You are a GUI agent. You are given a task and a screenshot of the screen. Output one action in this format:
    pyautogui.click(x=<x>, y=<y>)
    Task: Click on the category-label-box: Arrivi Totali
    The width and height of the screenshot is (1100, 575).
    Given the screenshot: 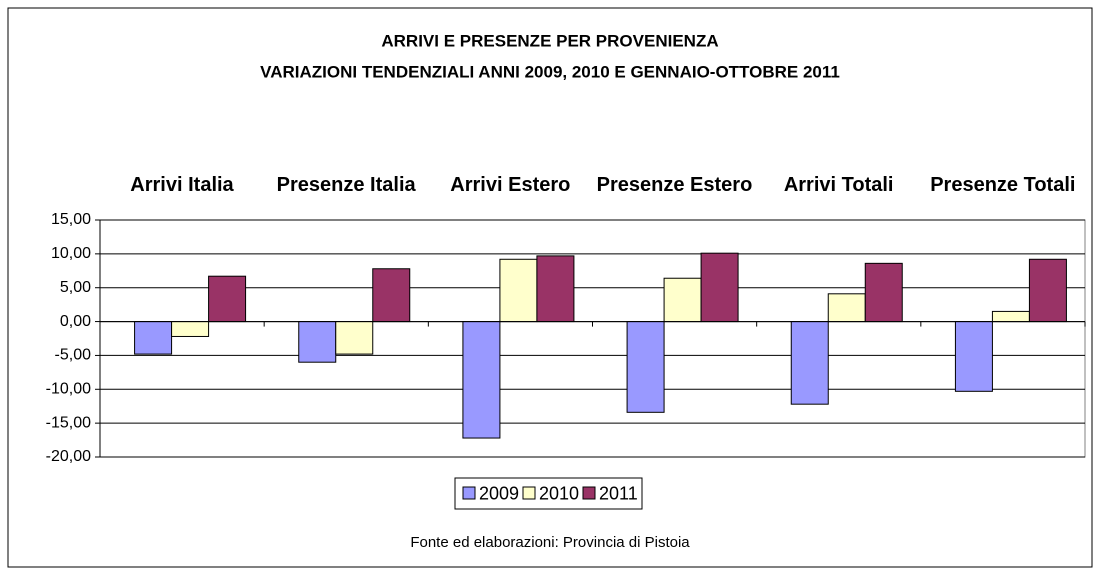 What is the action you would take?
    pyautogui.click(x=839, y=160)
    